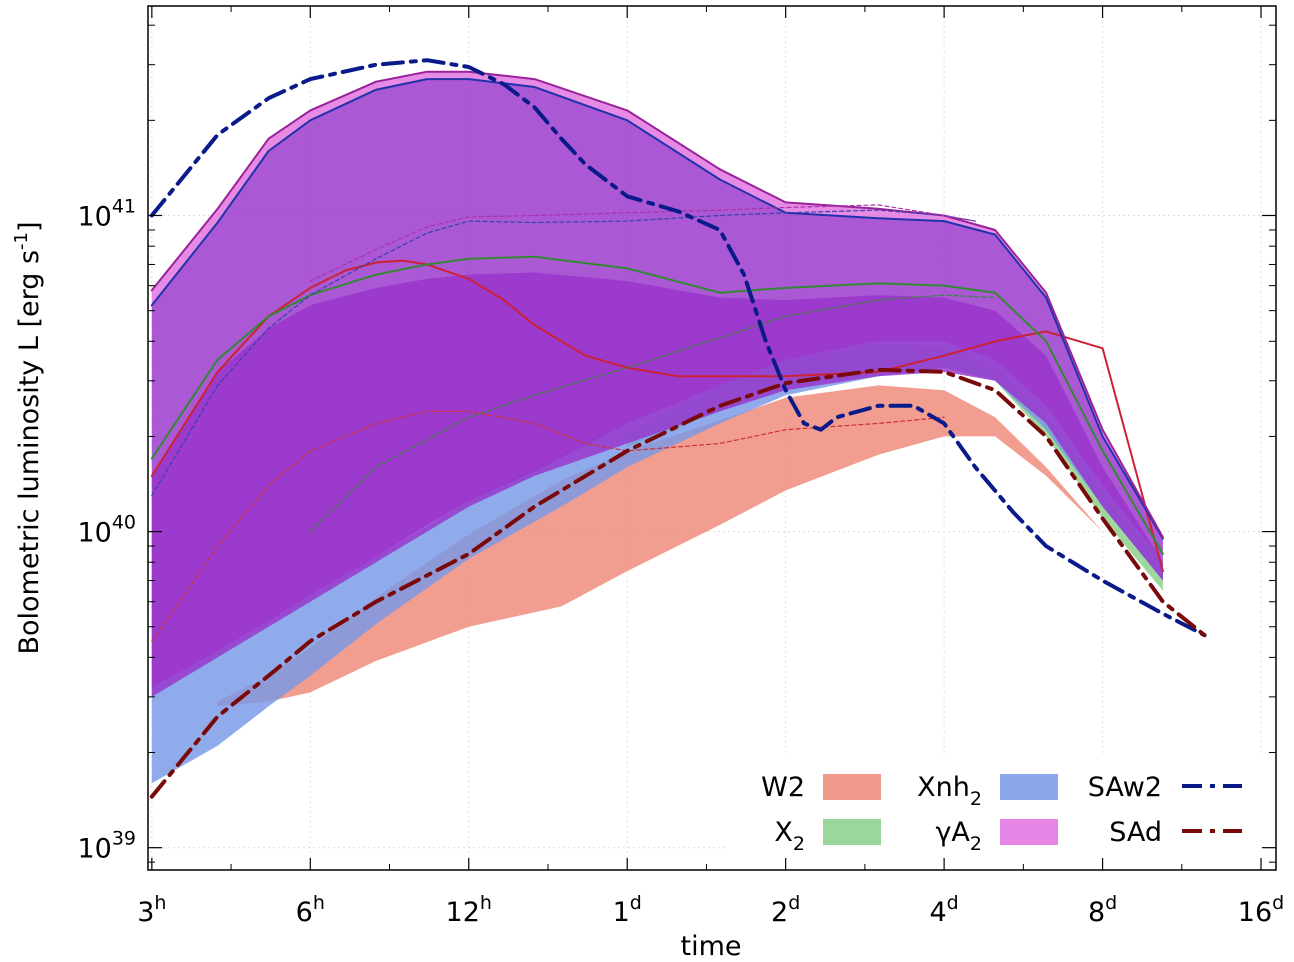 This screenshot has width=1294, height=962. What do you see at coordinates (710, 946) in the screenshot?
I see `x-axis-title: time` at bounding box center [710, 946].